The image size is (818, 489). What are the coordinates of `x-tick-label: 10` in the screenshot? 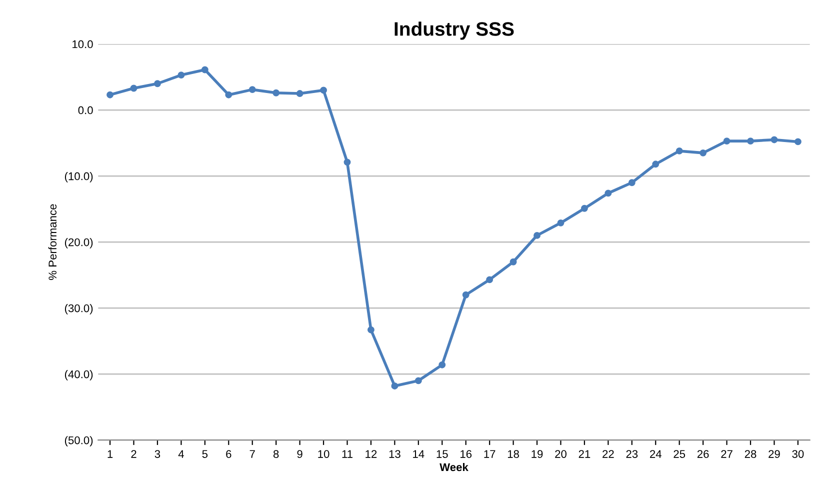 It's located at (324, 454).